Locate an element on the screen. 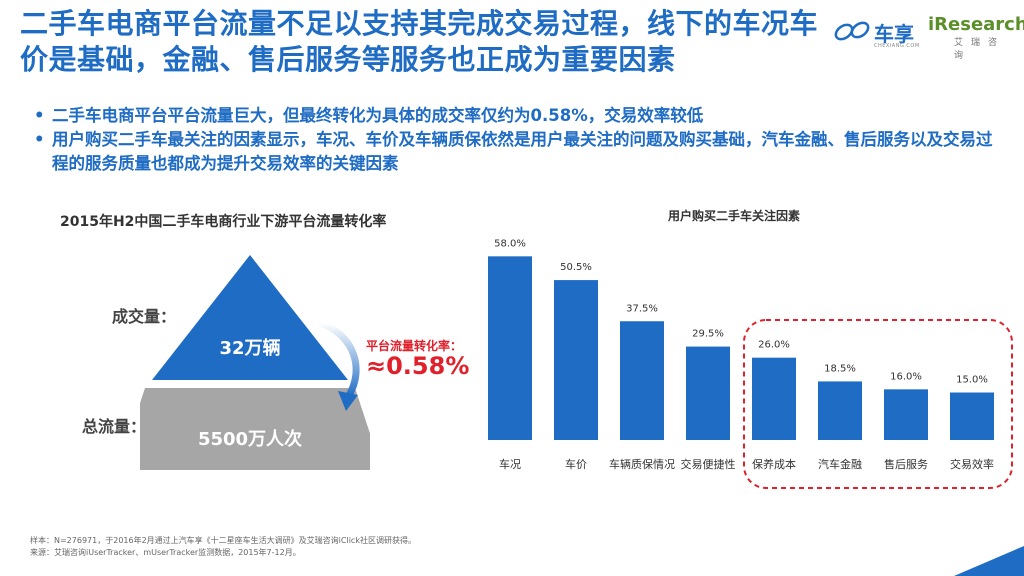 This screenshot has height=576, width=1024. funnel-graphic is located at coordinates (255, 362).